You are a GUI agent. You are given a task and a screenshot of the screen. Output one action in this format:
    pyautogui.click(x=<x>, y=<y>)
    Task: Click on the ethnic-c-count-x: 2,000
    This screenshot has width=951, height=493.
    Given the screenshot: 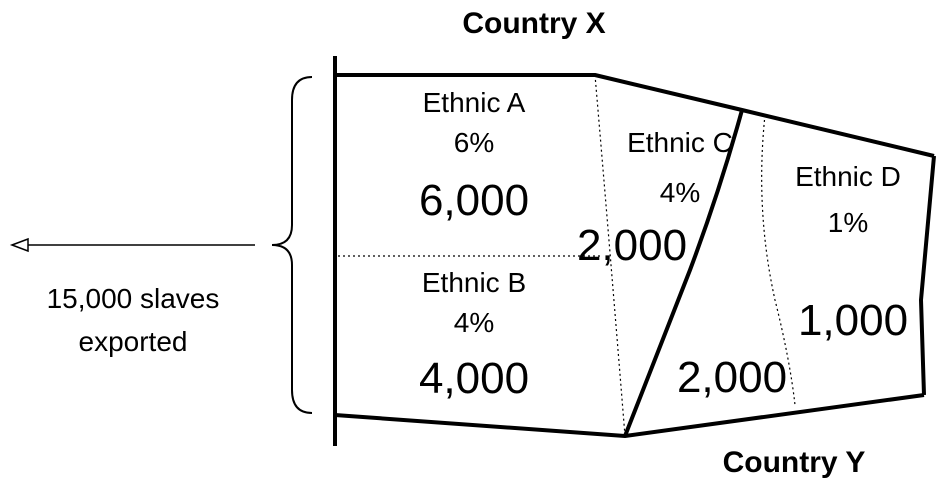 What is the action you would take?
    pyautogui.click(x=632, y=245)
    